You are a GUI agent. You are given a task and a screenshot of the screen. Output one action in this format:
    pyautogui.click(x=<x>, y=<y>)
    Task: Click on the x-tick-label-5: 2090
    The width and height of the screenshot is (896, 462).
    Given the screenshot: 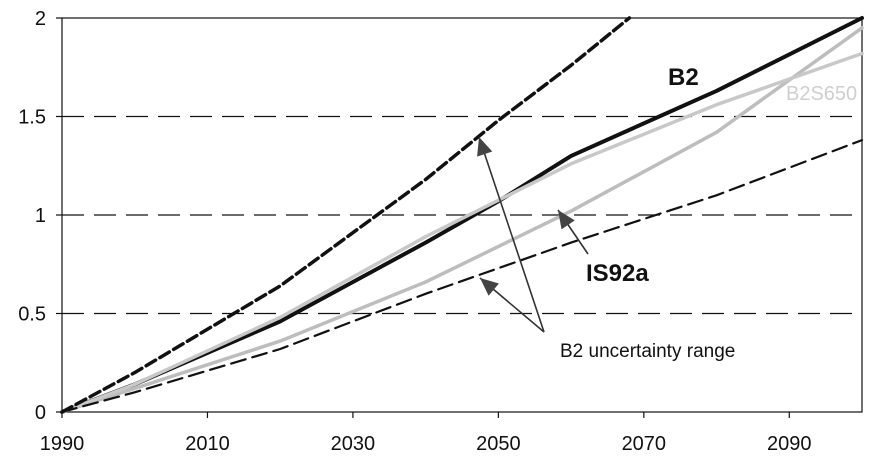 What is the action you would take?
    pyautogui.click(x=789, y=444)
    